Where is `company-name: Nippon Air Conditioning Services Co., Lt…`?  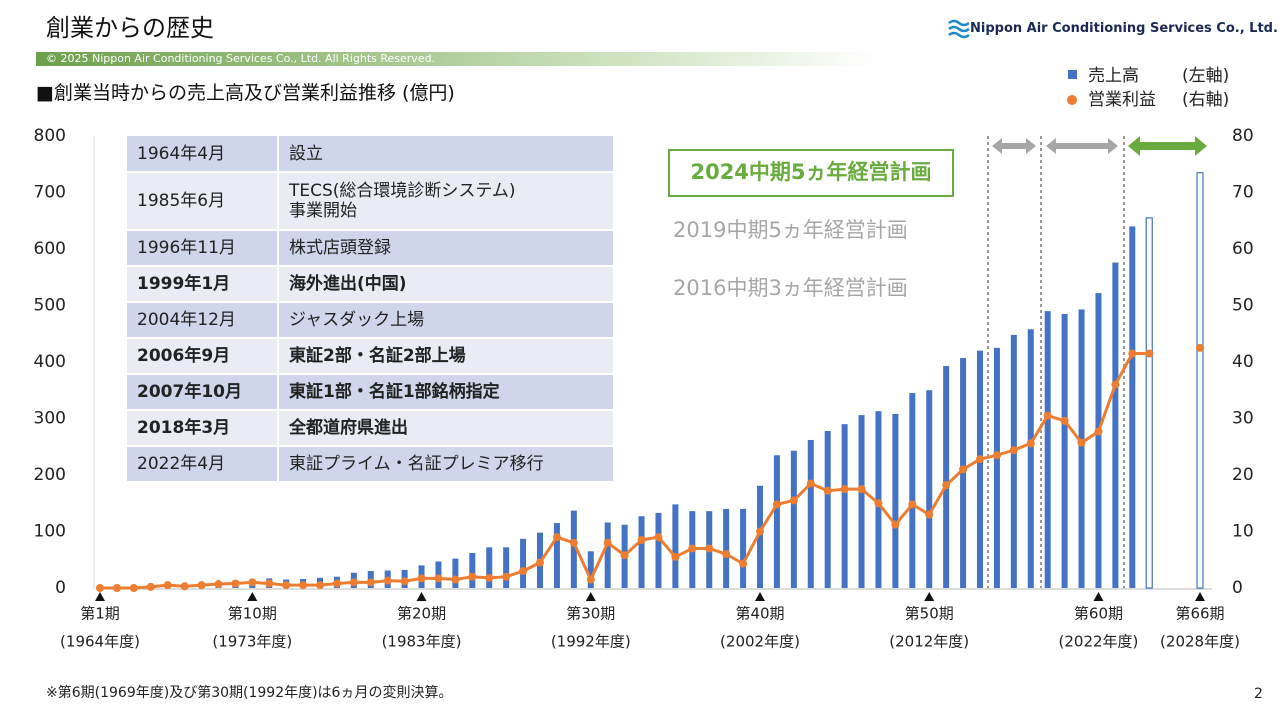
company-name: Nippon Air Conditioning Services Co., Lt… is located at coordinates (1124, 28).